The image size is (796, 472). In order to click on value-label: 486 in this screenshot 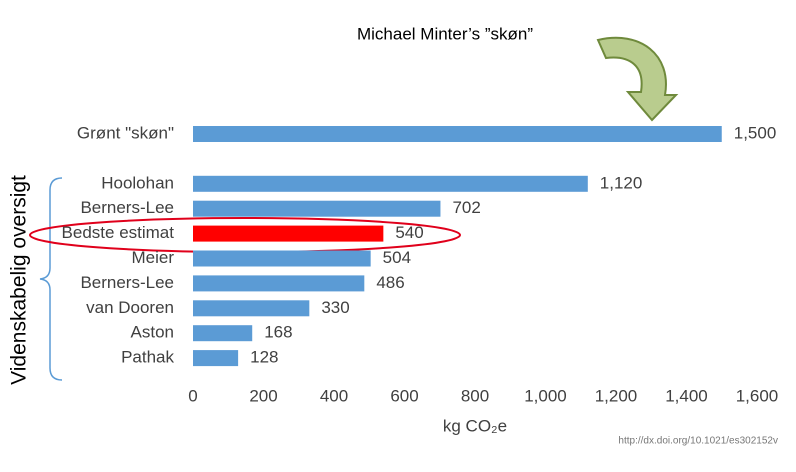, I will do `click(390, 282)`.